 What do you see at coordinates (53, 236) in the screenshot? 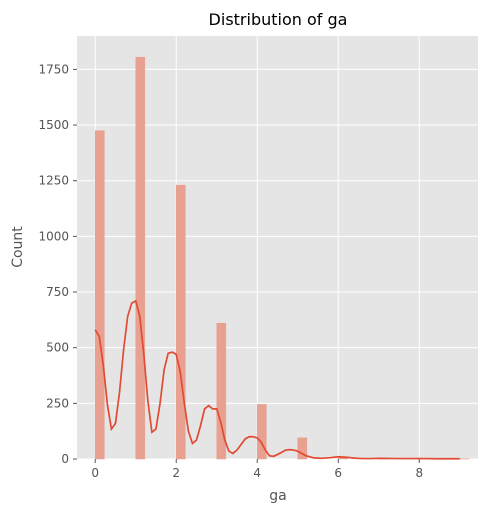
I see `y-tick-label: 1000` at bounding box center [53, 236].